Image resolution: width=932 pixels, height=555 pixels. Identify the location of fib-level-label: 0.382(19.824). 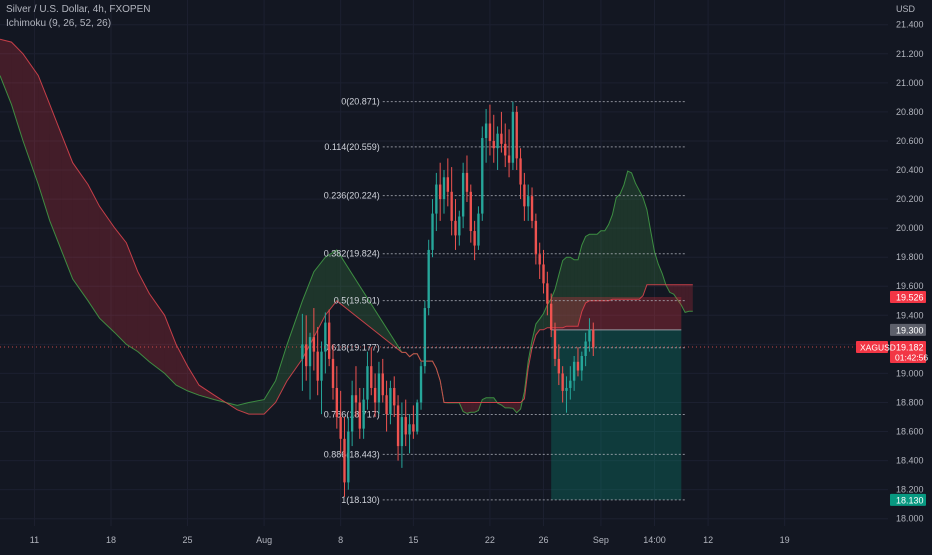
(352, 254).